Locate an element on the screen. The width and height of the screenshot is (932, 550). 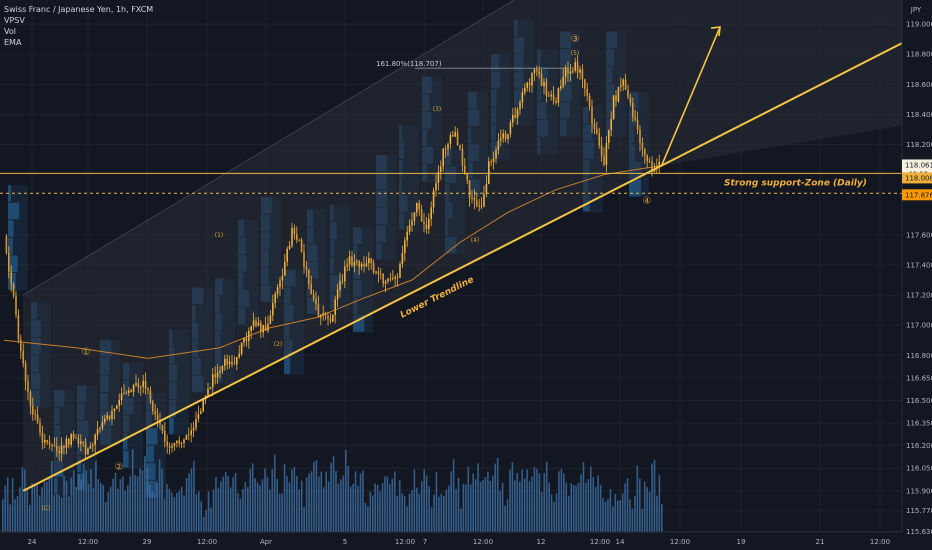
support-bottom-label: 117.876 is located at coordinates (918, 195).